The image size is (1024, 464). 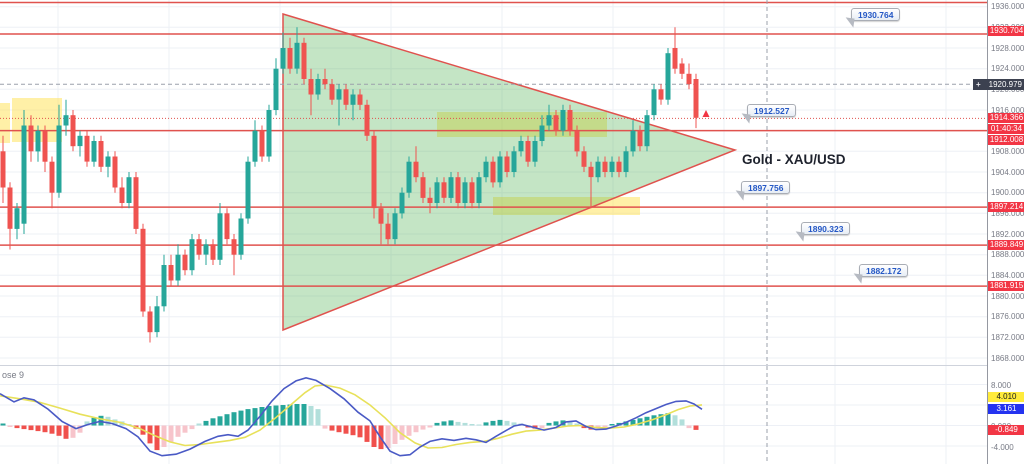 What do you see at coordinates (1001, 385) in the screenshot?
I see `axis-tick-label: 8.000` at bounding box center [1001, 385].